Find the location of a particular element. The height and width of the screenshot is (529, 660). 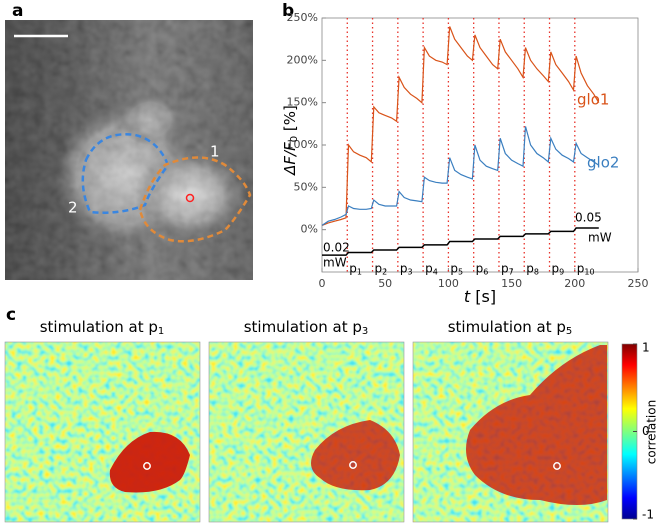

panel-label: b is located at coordinates (288, 11).